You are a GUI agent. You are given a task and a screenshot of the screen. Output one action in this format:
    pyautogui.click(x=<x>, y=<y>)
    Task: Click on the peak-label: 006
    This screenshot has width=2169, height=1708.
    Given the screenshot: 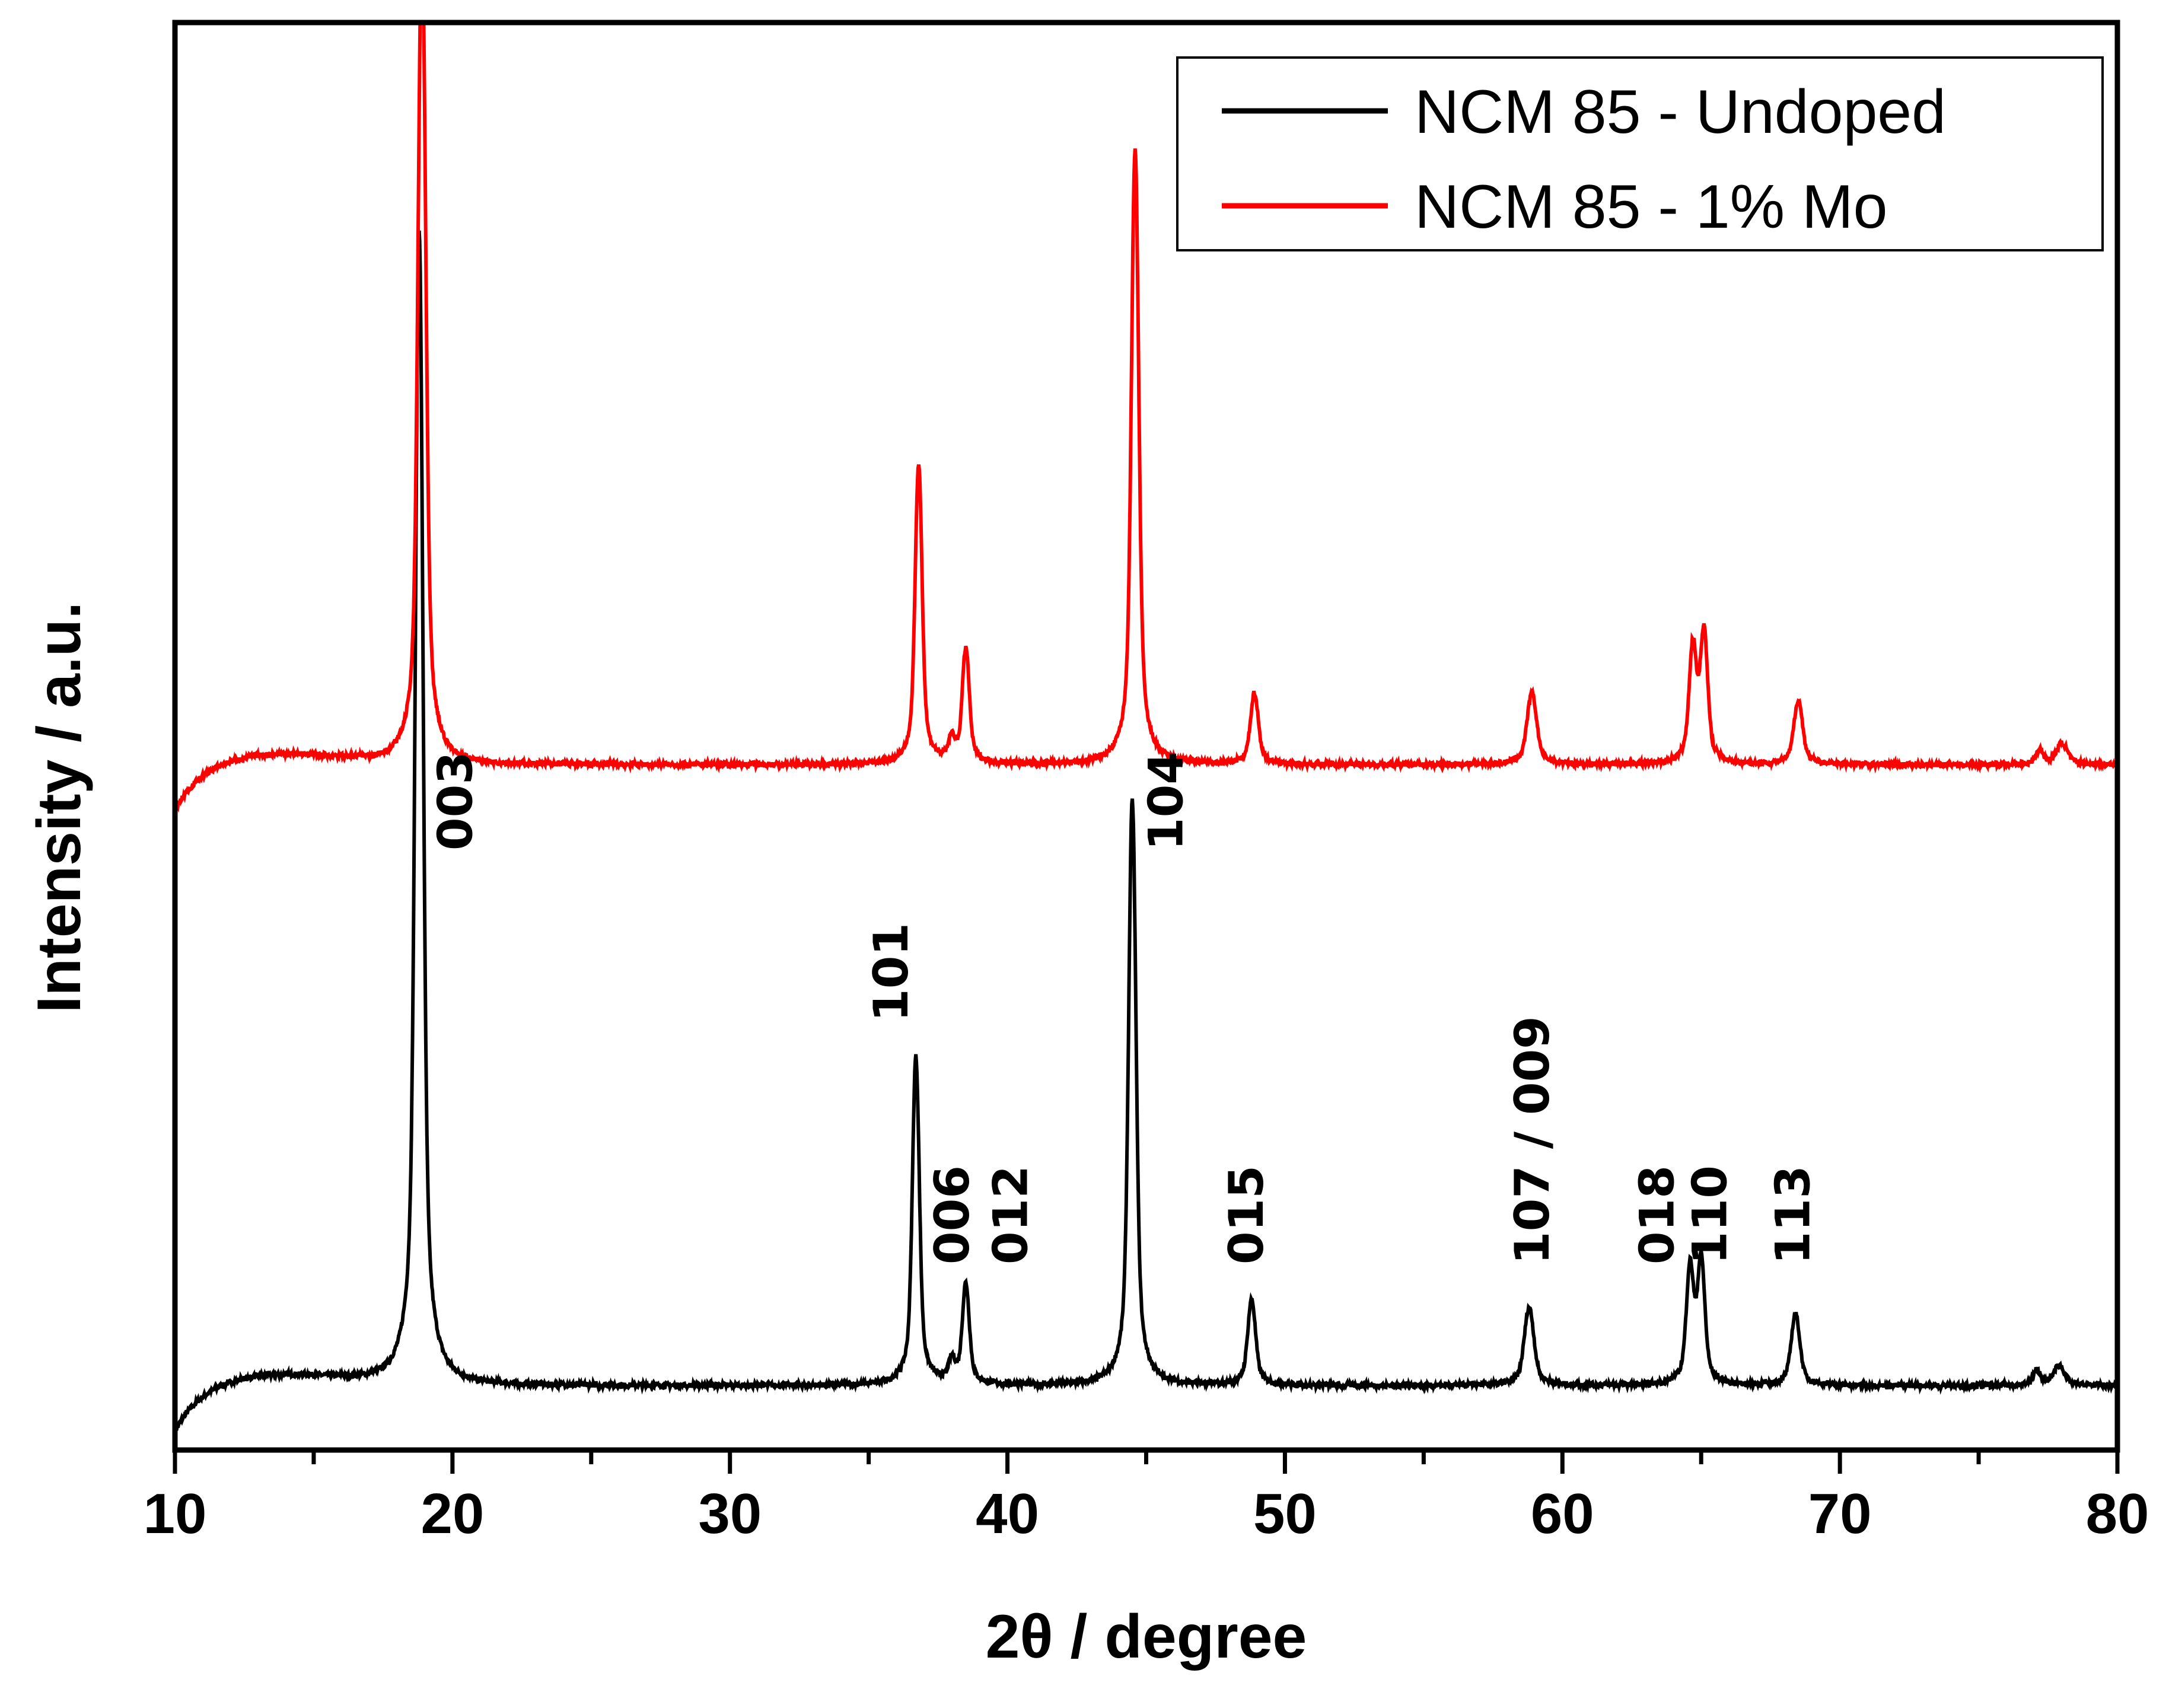 What is the action you would take?
    pyautogui.click(x=953, y=1215)
    